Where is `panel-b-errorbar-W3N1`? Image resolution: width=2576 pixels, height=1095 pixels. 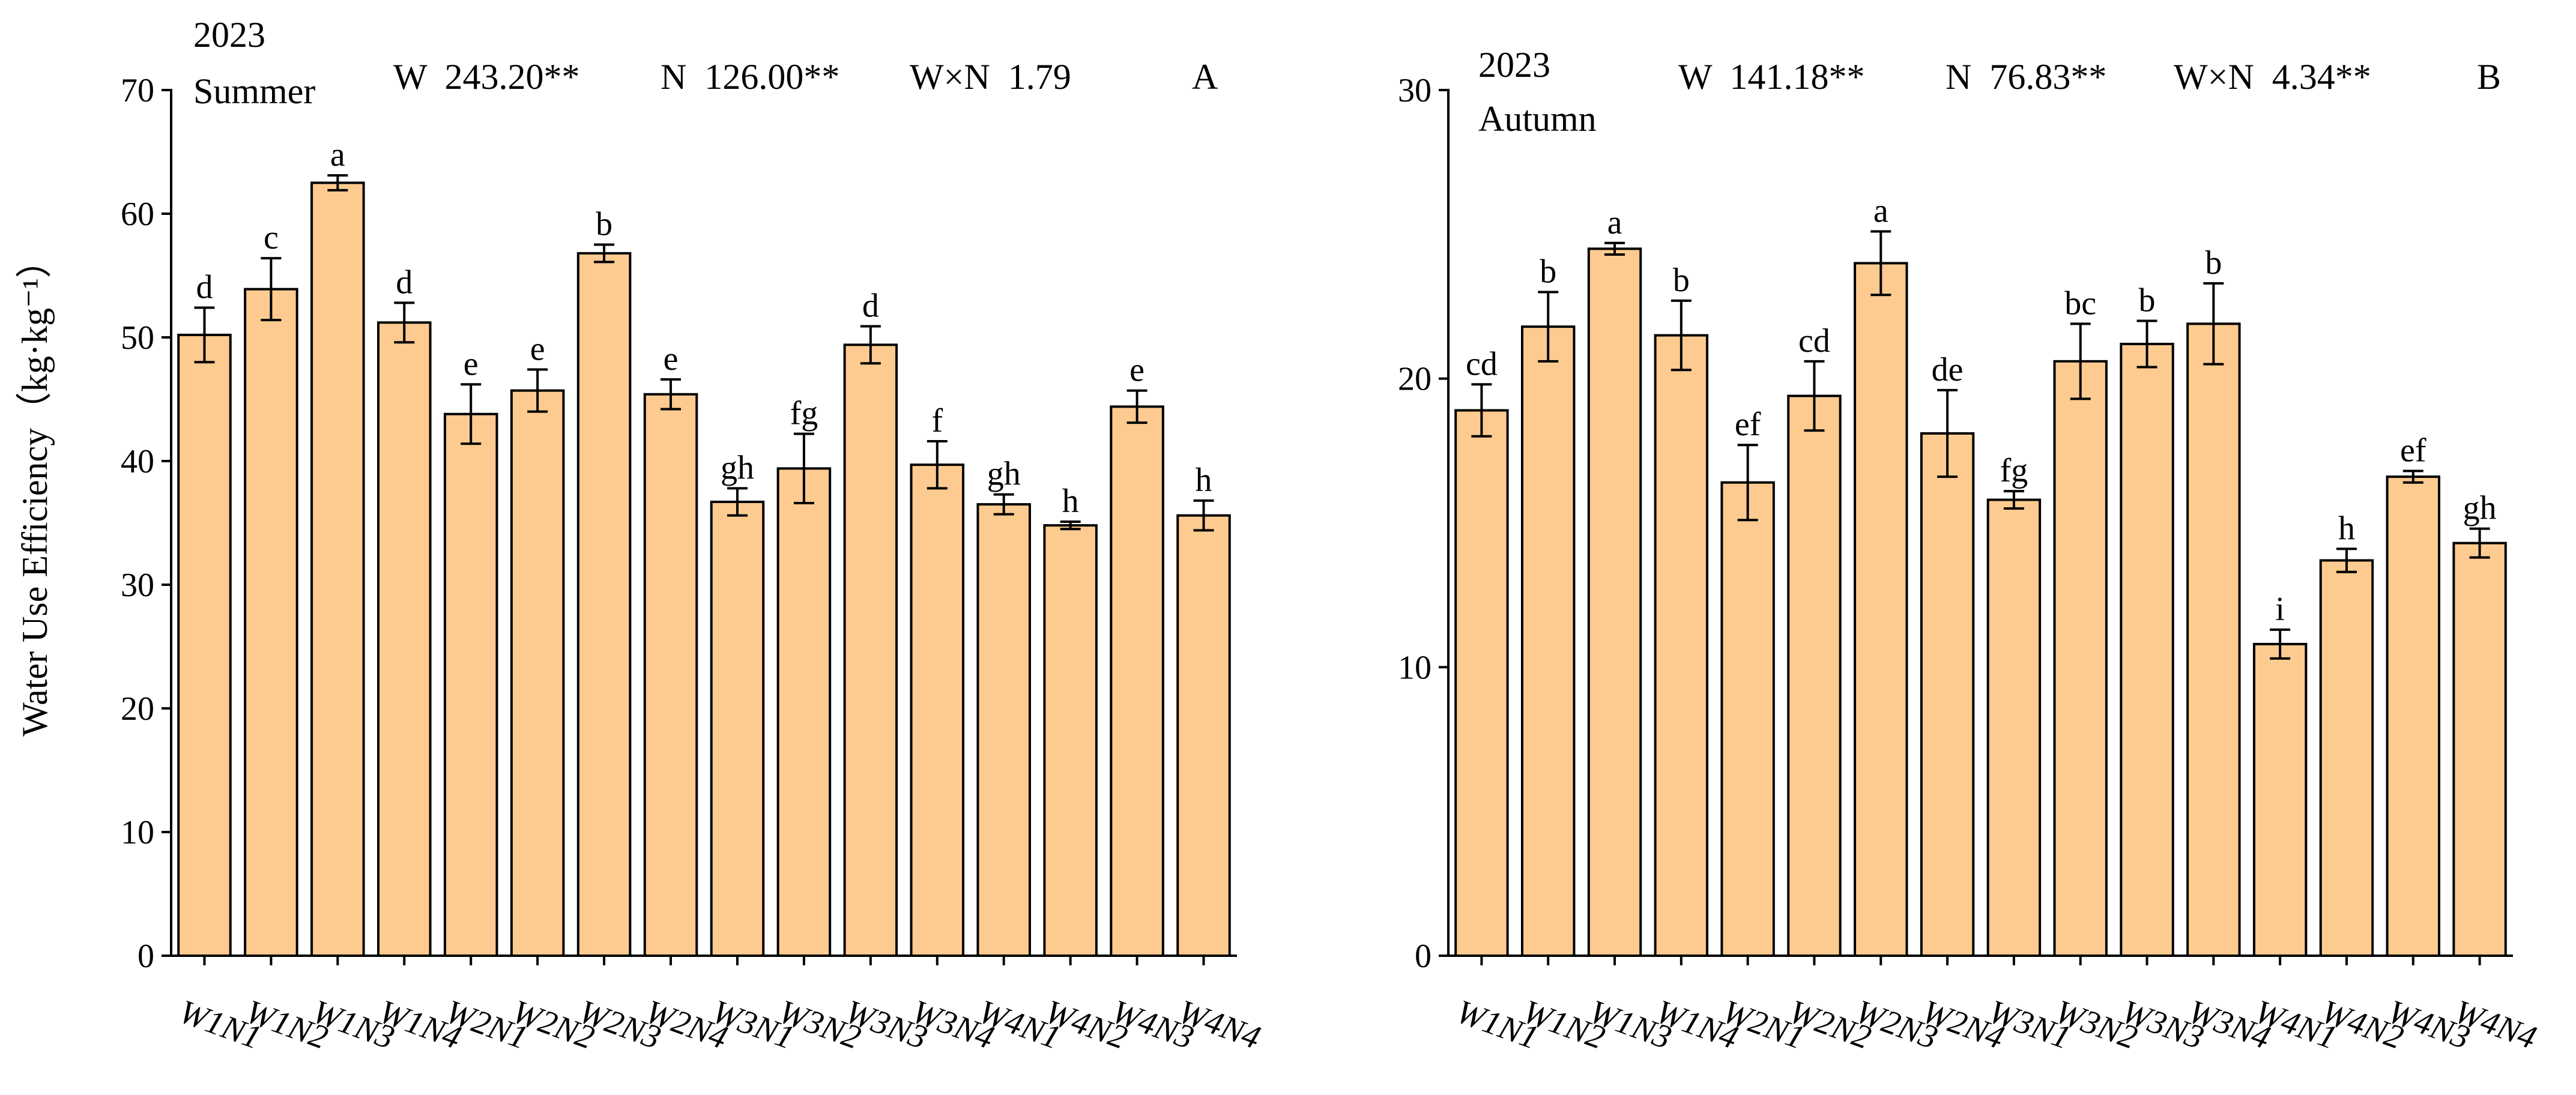 panel-b-errorbar-W3N1 is located at coordinates (2013, 500).